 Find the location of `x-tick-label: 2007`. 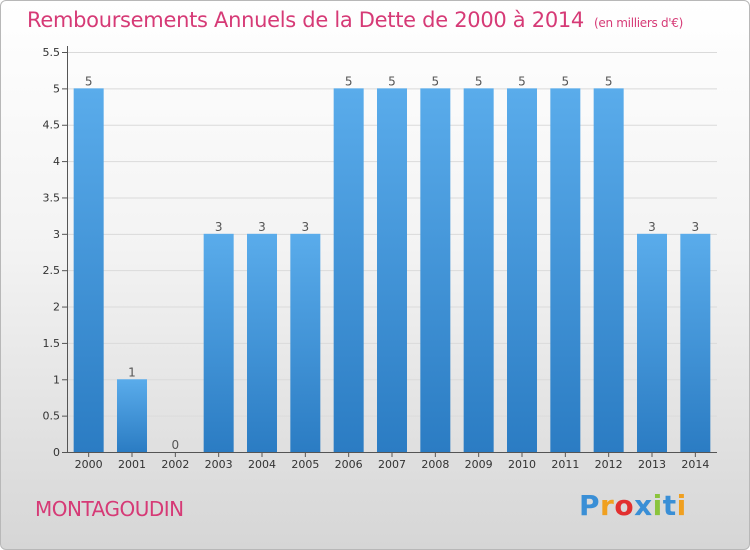

x-tick-label: 2007 is located at coordinates (392, 464).